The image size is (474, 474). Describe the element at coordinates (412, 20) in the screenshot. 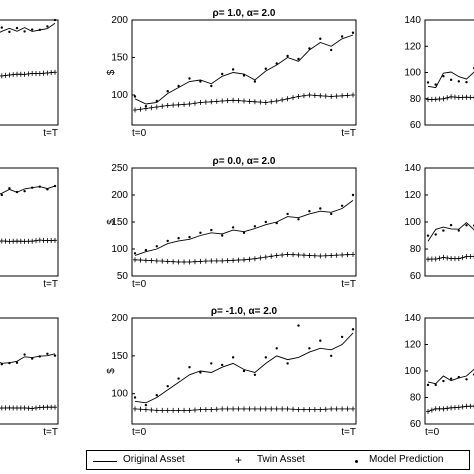

I see `y-tick-label: 140` at that location.